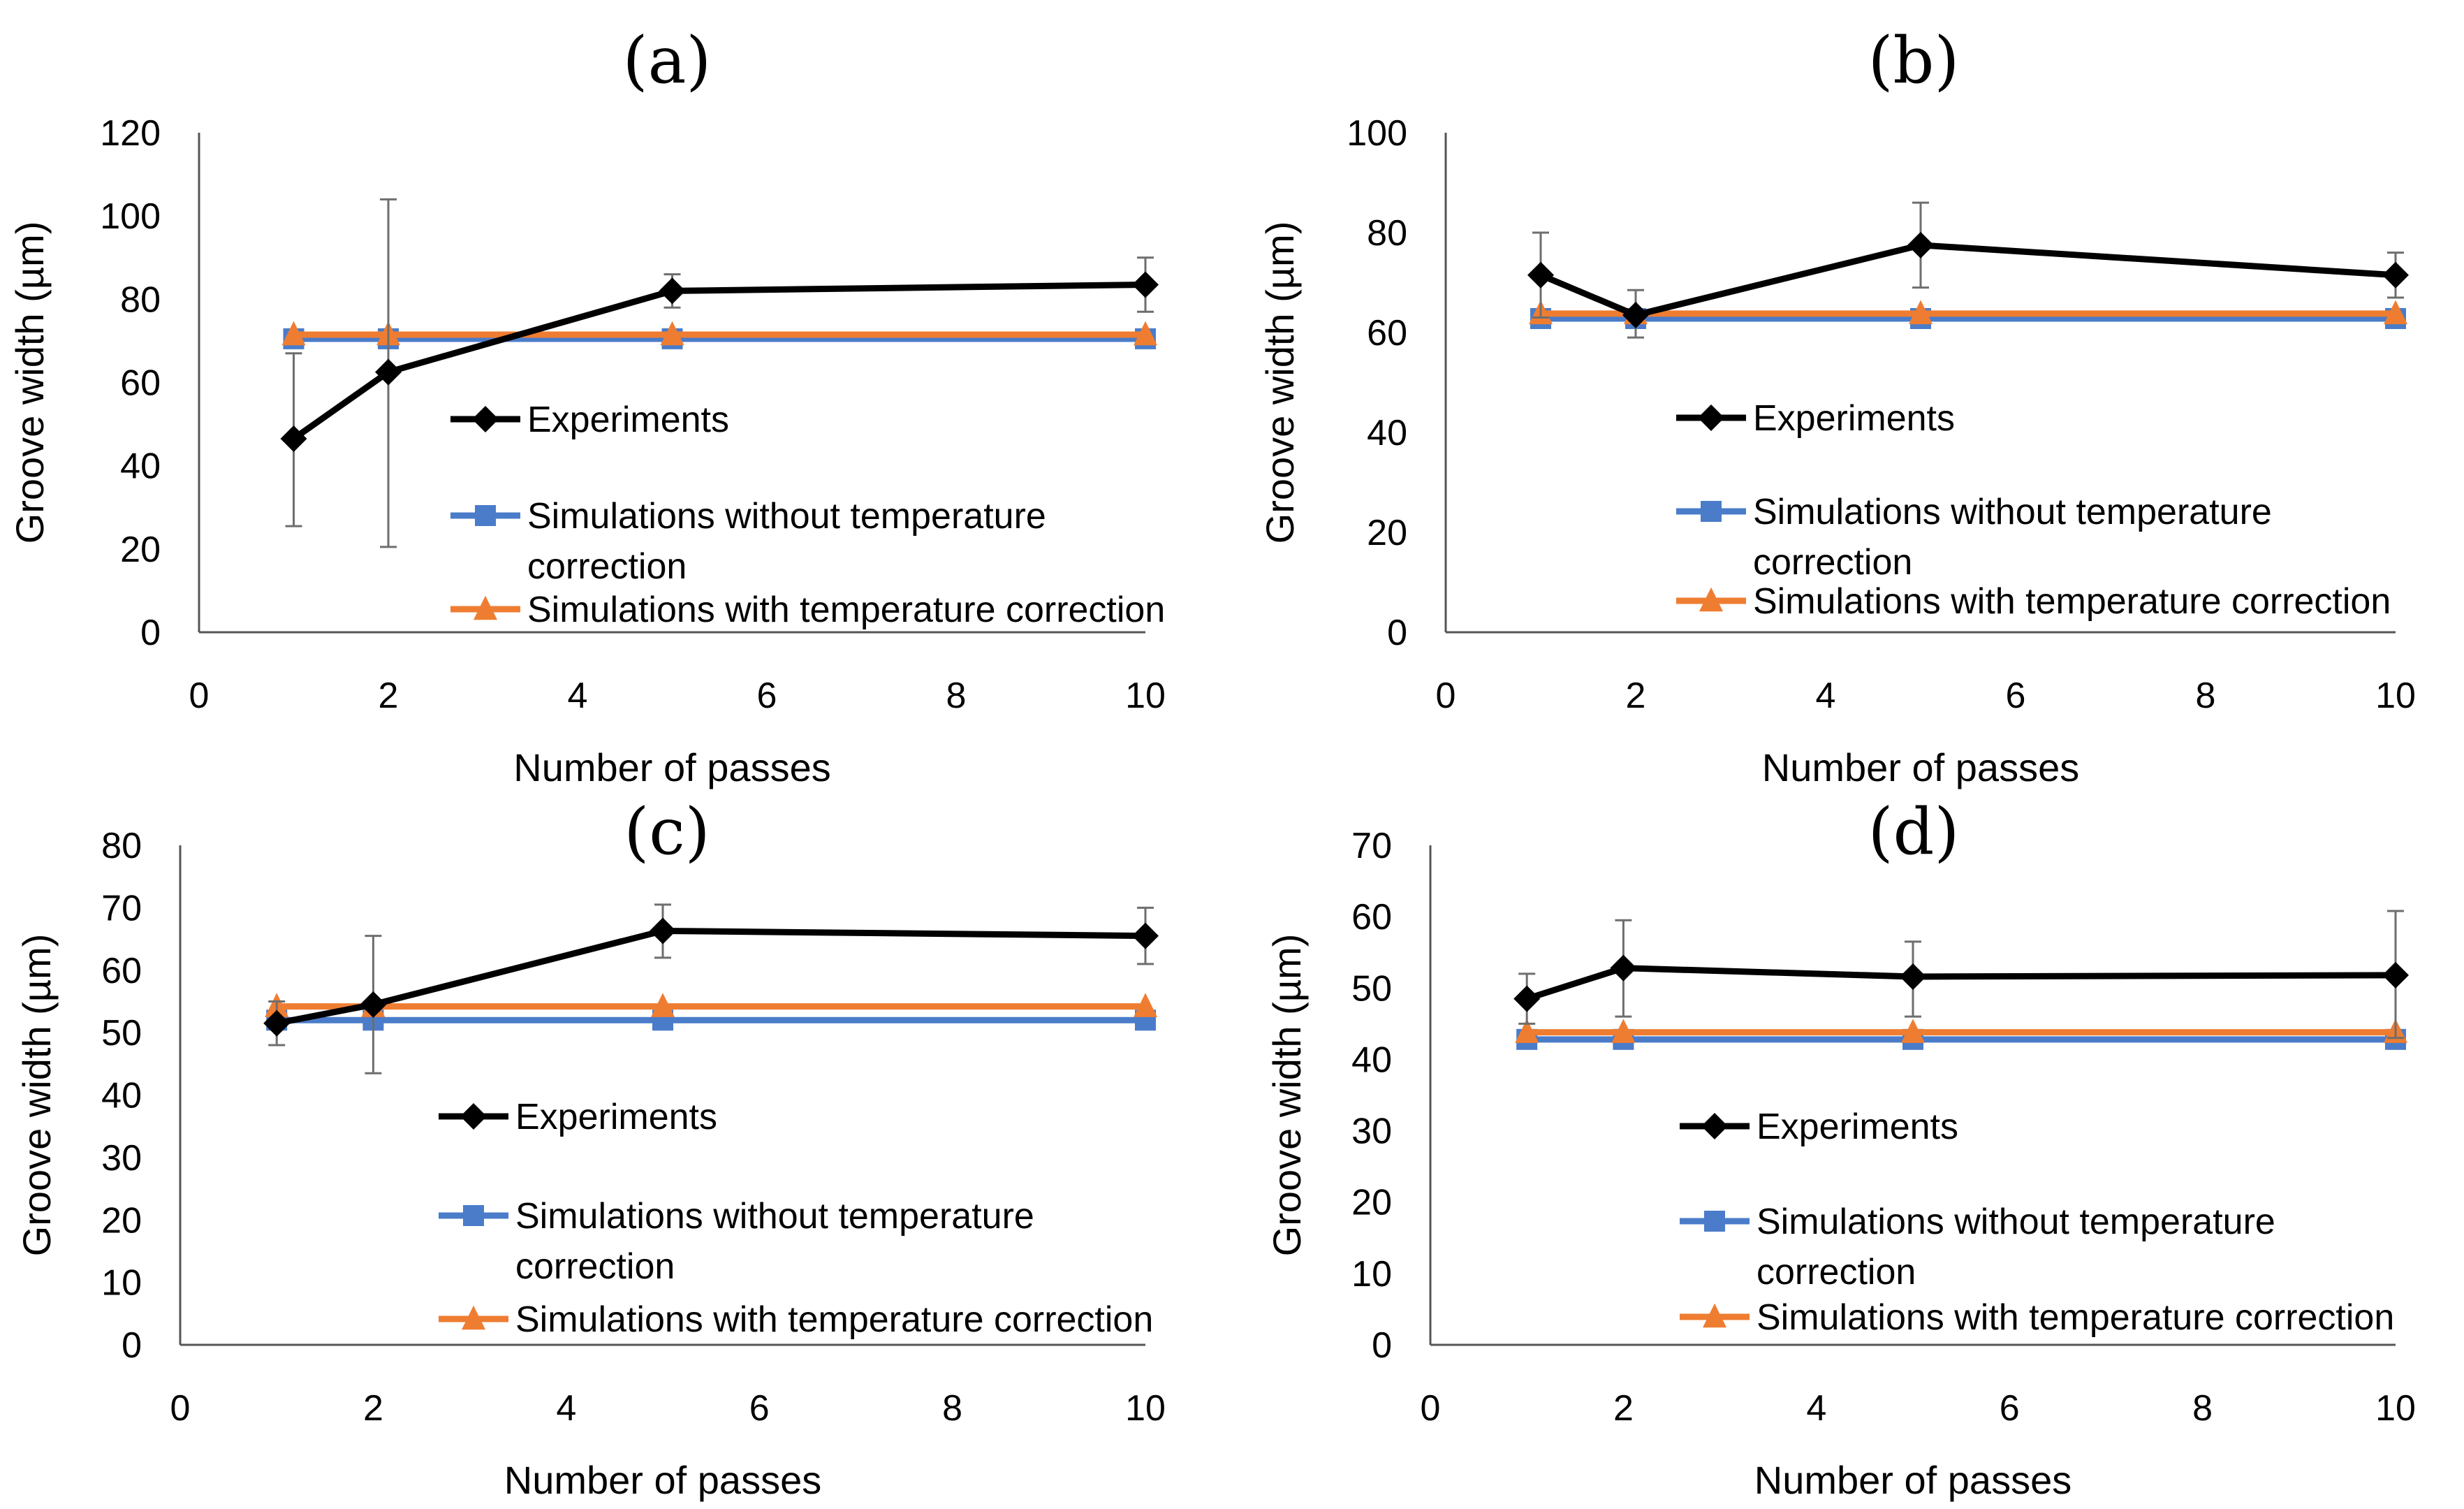 This screenshot has width=2464, height=1509. I want to click on y-tick-label: 70, so click(1371, 846).